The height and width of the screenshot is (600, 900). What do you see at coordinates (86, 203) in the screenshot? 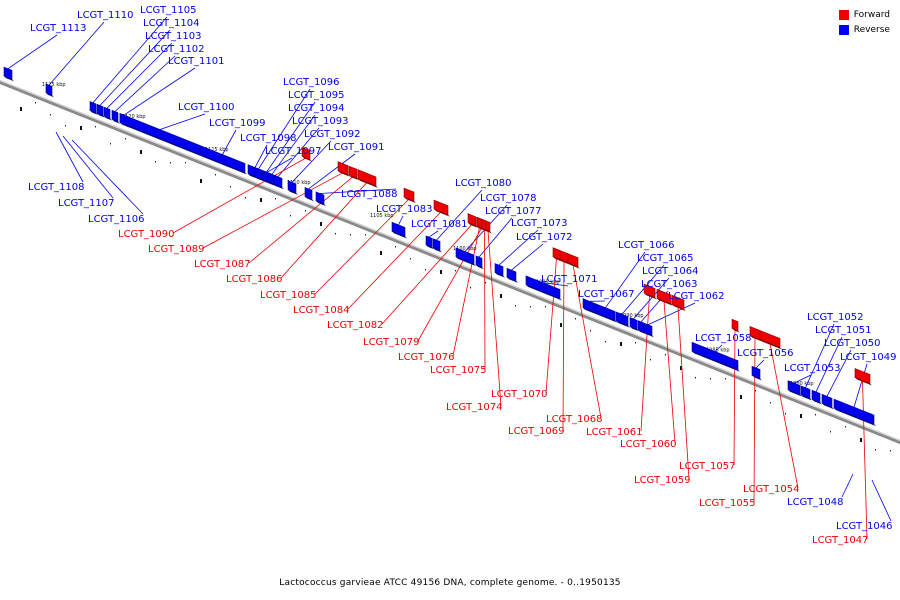
I see `gene-label: LCGT_1107` at bounding box center [86, 203].